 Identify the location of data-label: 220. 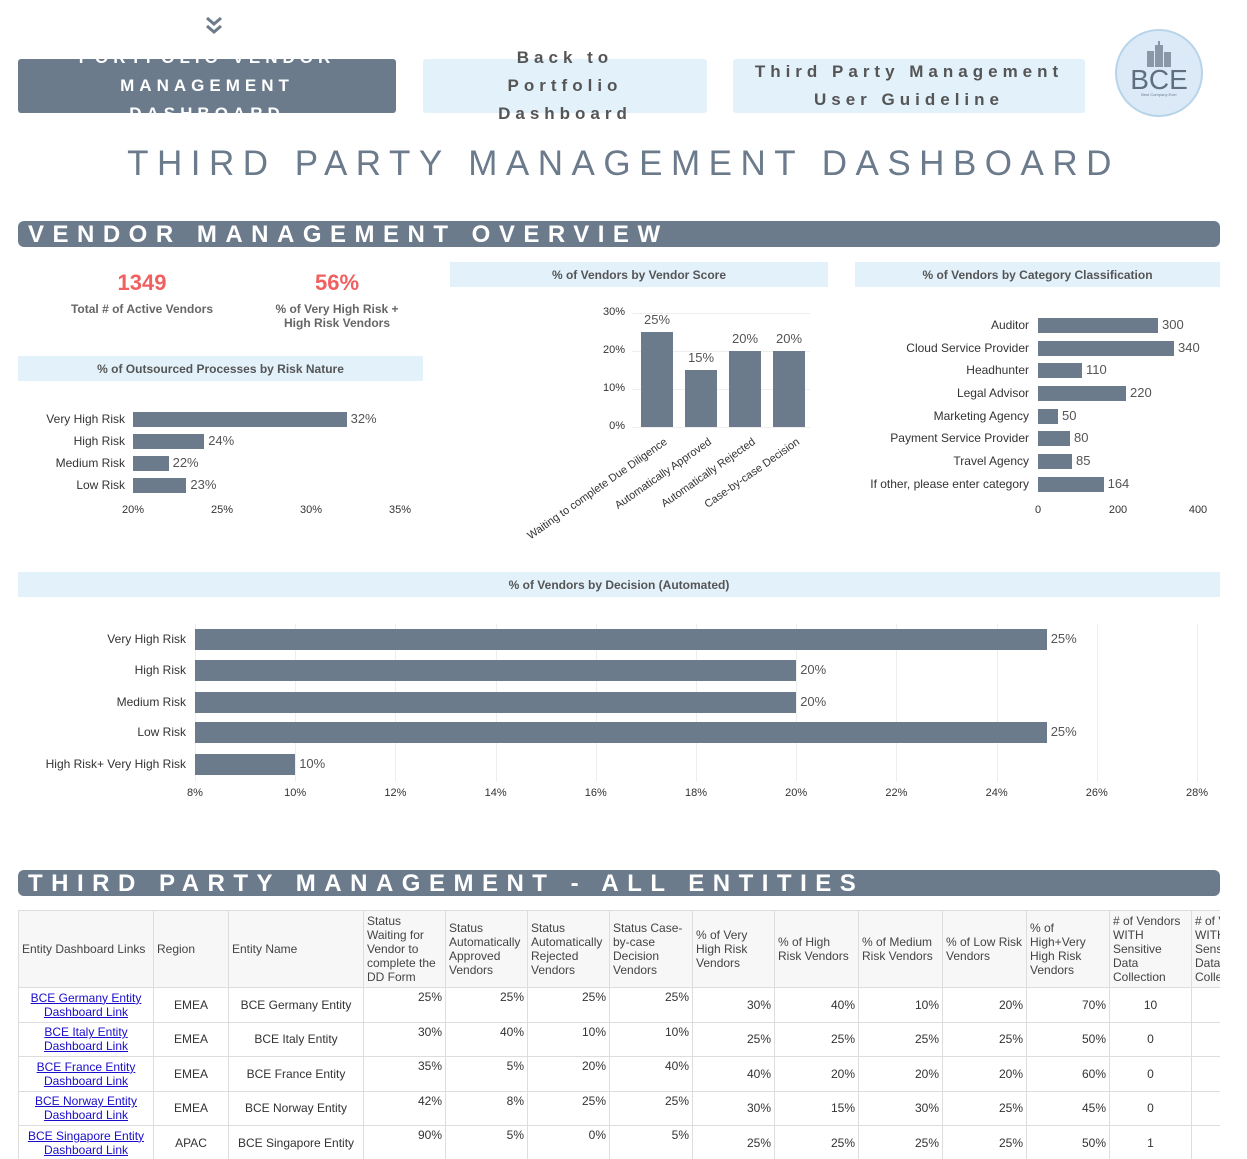
(1141, 392).